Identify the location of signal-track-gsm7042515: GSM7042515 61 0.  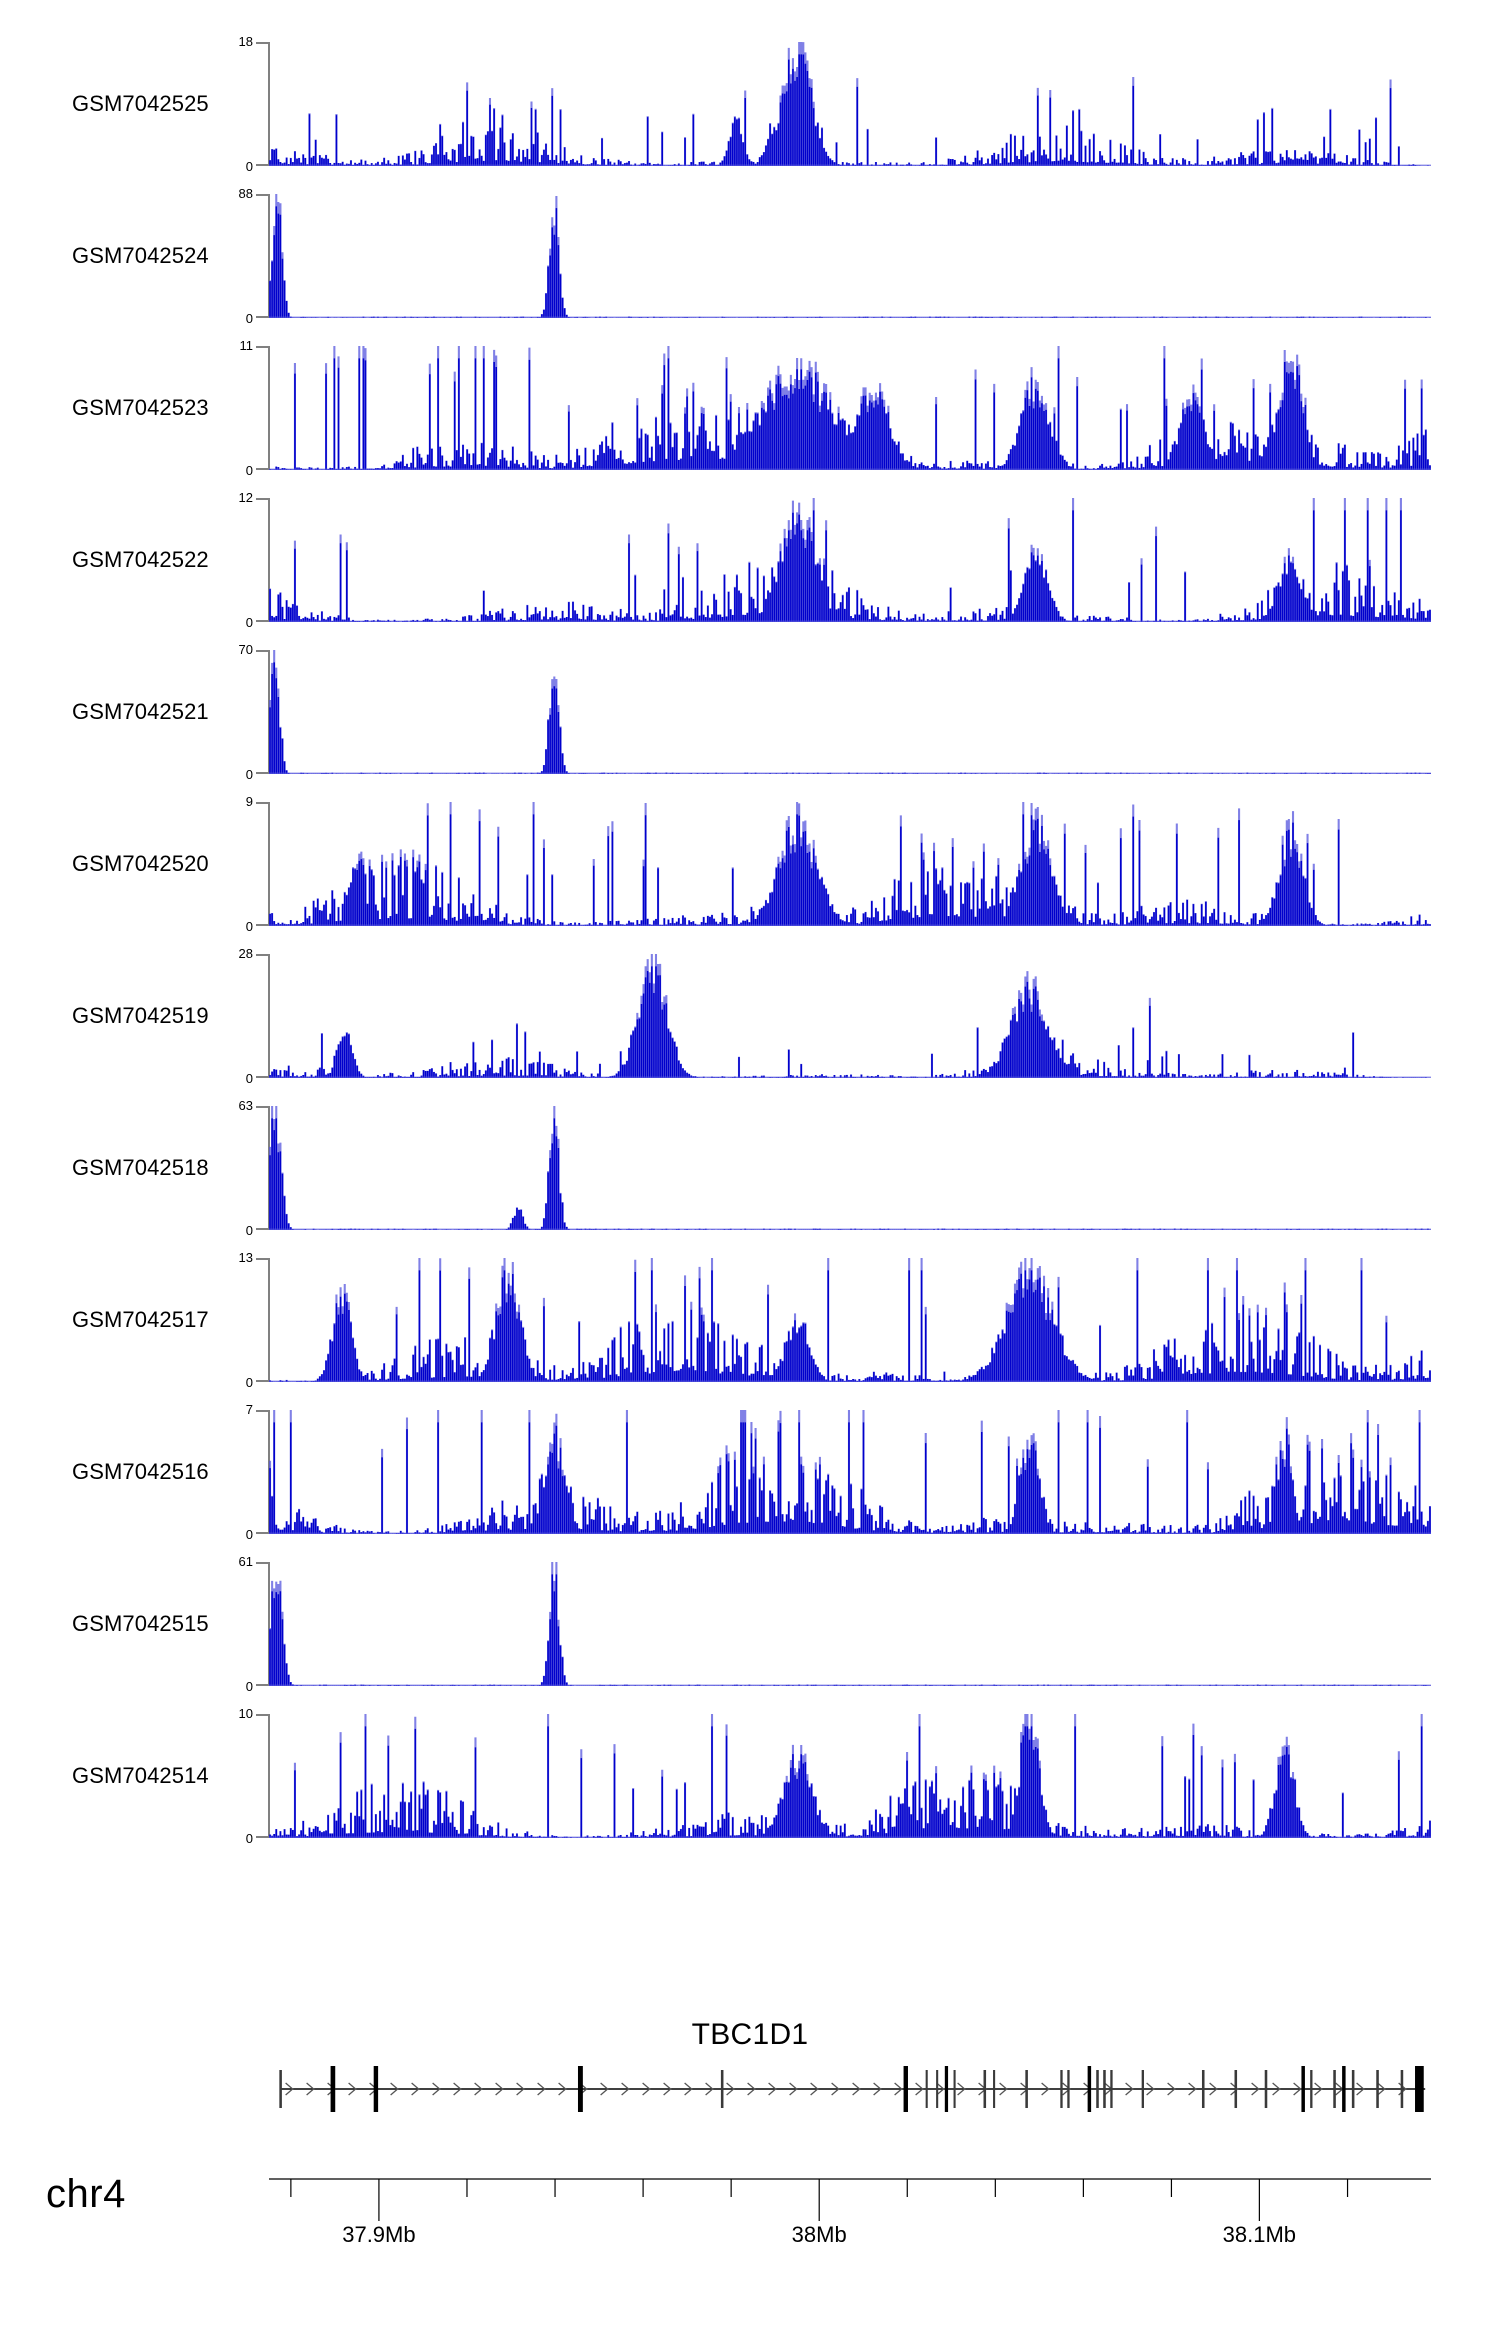
(750, 1624).